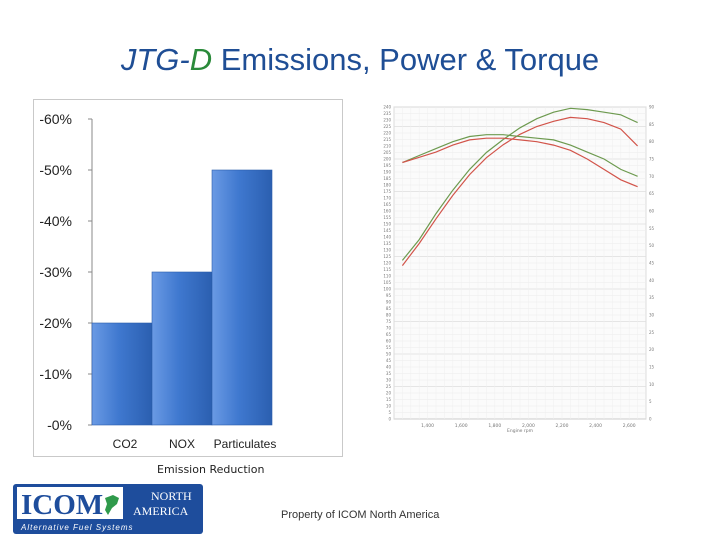  What do you see at coordinates (461, 426) in the screenshot?
I see `x-tick-label: 1,600` at bounding box center [461, 426].